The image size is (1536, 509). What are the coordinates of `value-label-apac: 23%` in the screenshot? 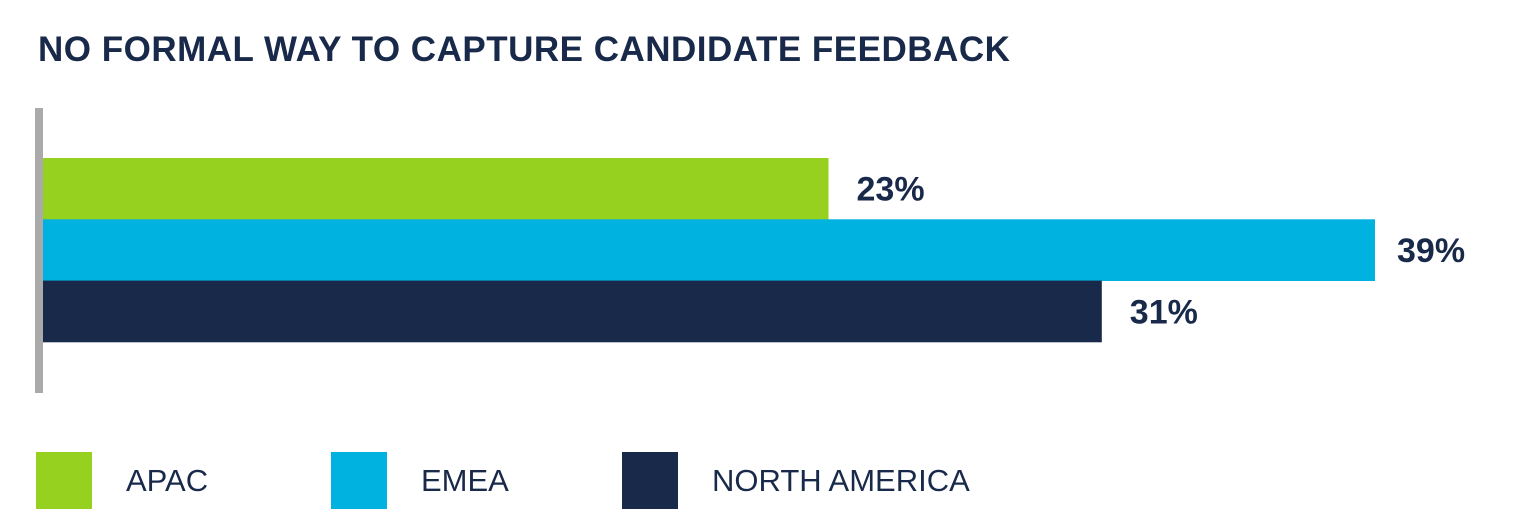 It's located at (891, 190).